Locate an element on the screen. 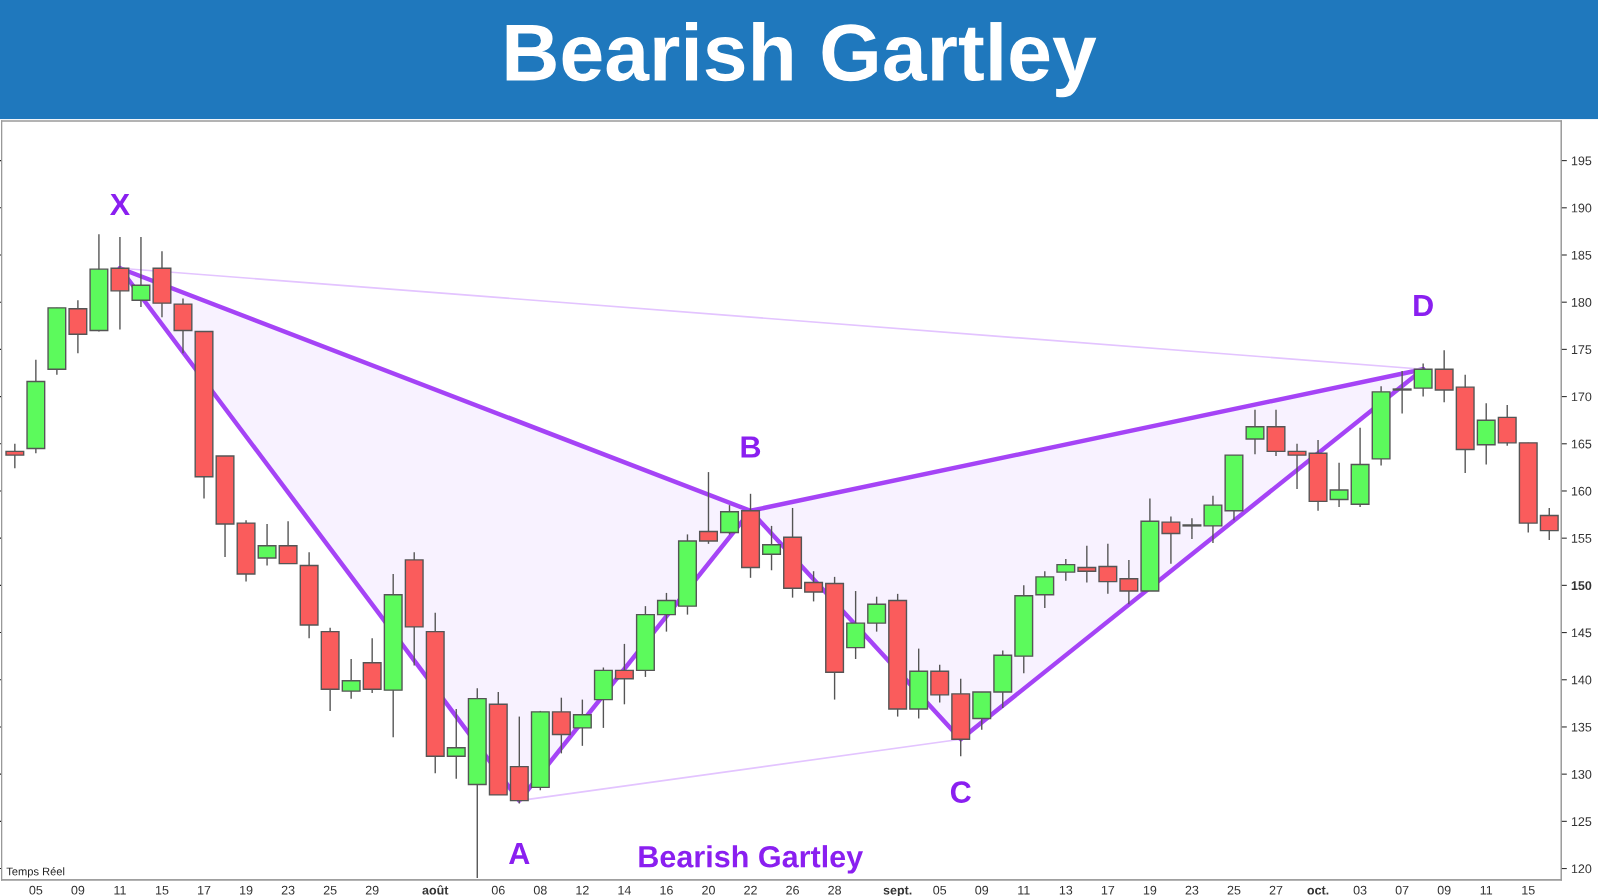  y-tick-label: 125 is located at coordinates (1581, 821).